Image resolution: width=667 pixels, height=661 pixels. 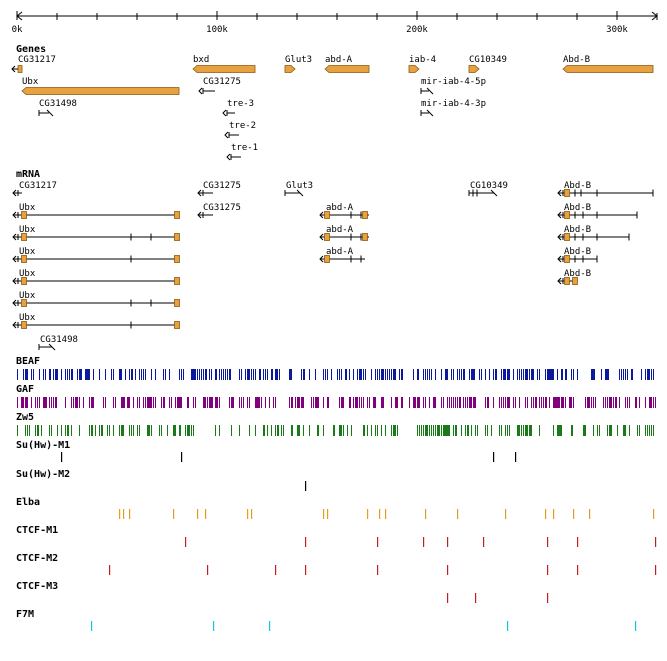 I want to click on gene-feature: CG31498, so click(x=57, y=108).